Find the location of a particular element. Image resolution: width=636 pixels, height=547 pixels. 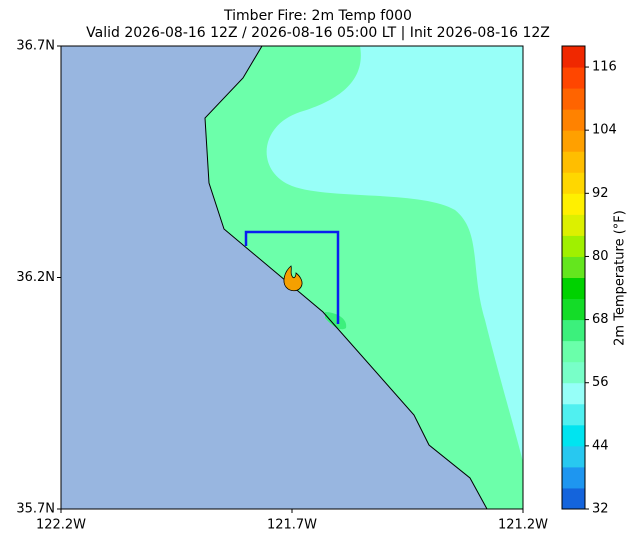

colorbar-tick-label: 56 is located at coordinates (600, 382).